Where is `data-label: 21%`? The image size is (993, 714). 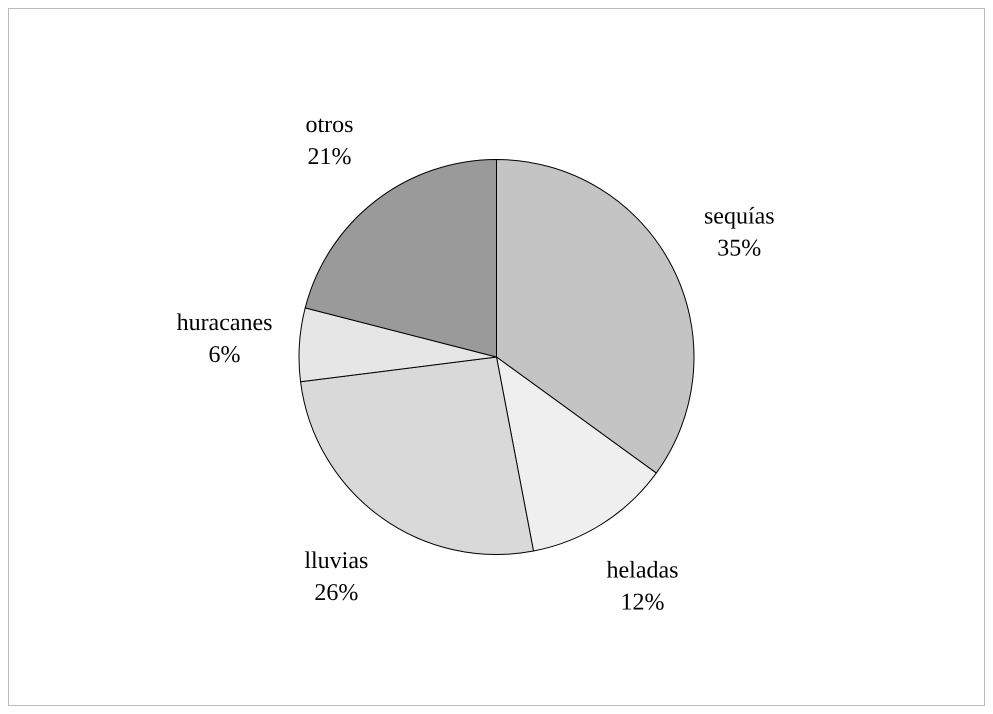
data-label: 21% is located at coordinates (329, 157).